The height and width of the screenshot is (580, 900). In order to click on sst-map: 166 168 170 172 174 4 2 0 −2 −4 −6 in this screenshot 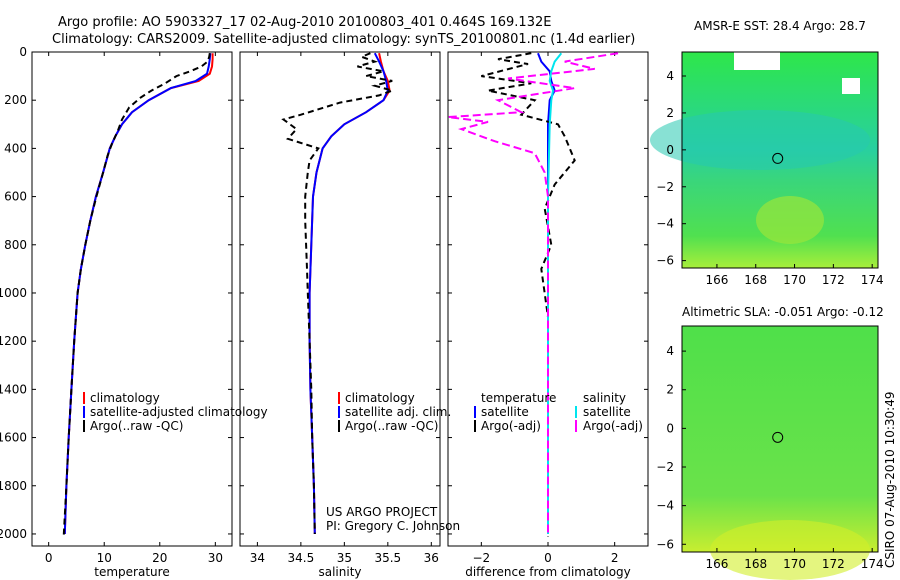, I will do `click(767, 169)`.